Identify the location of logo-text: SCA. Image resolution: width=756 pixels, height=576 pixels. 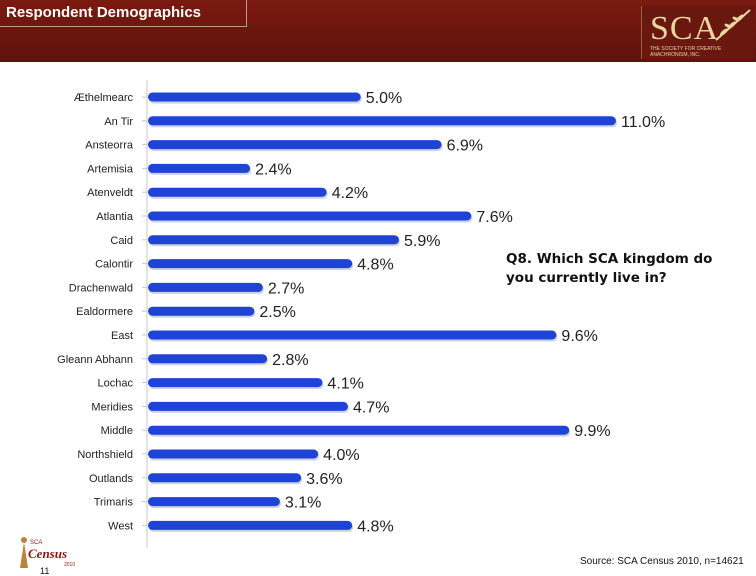
(685, 28).